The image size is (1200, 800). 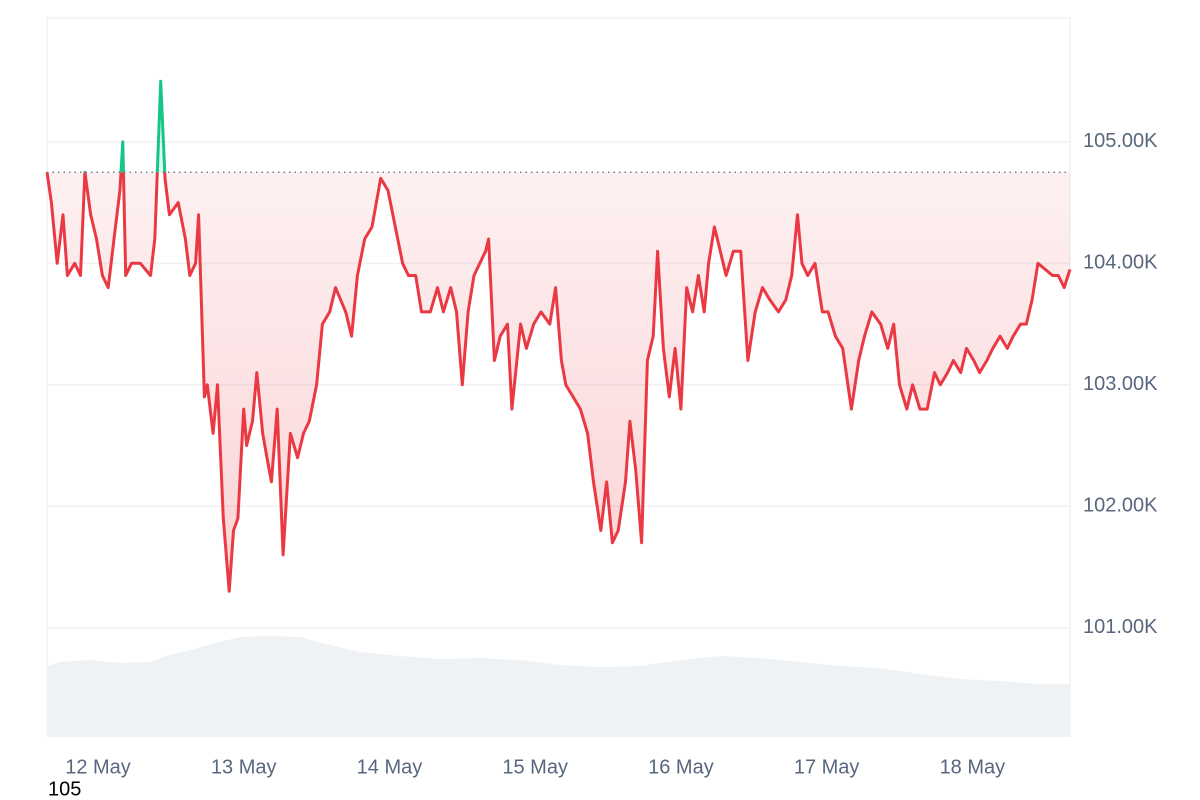 What do you see at coordinates (1120, 384) in the screenshot?
I see `y-tick-label: 103.00K` at bounding box center [1120, 384].